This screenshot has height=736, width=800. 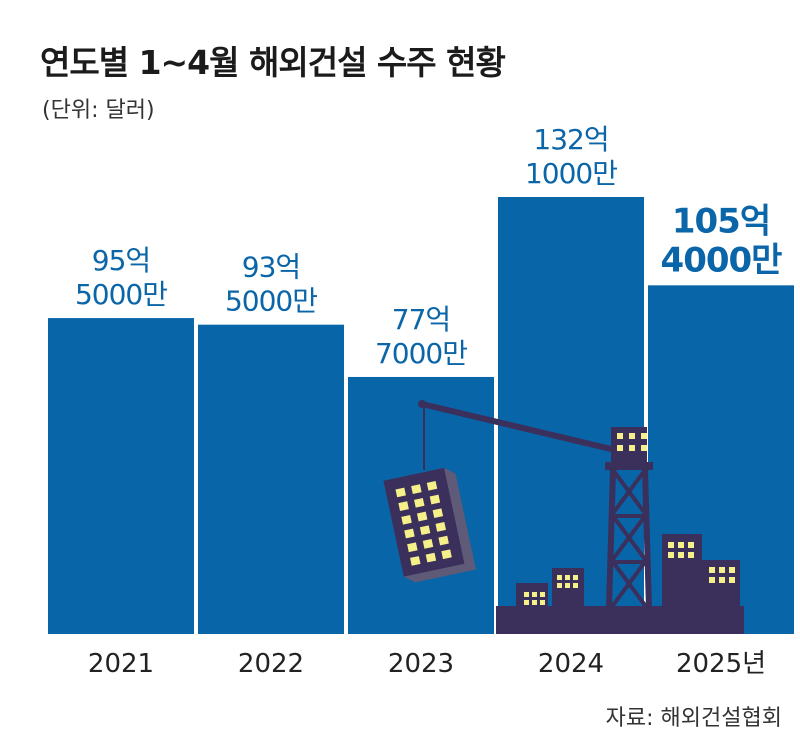 What do you see at coordinates (421, 319) in the screenshot?
I see `value-label: 77억` at bounding box center [421, 319].